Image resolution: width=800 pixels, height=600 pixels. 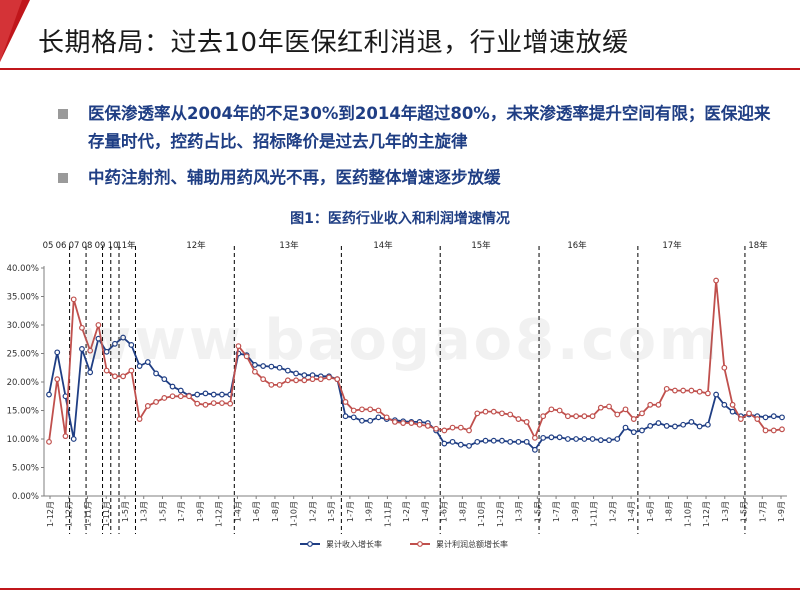 What do you see at coordinates (74, 246) in the screenshot?
I see `year-label: 07` at bounding box center [74, 246].